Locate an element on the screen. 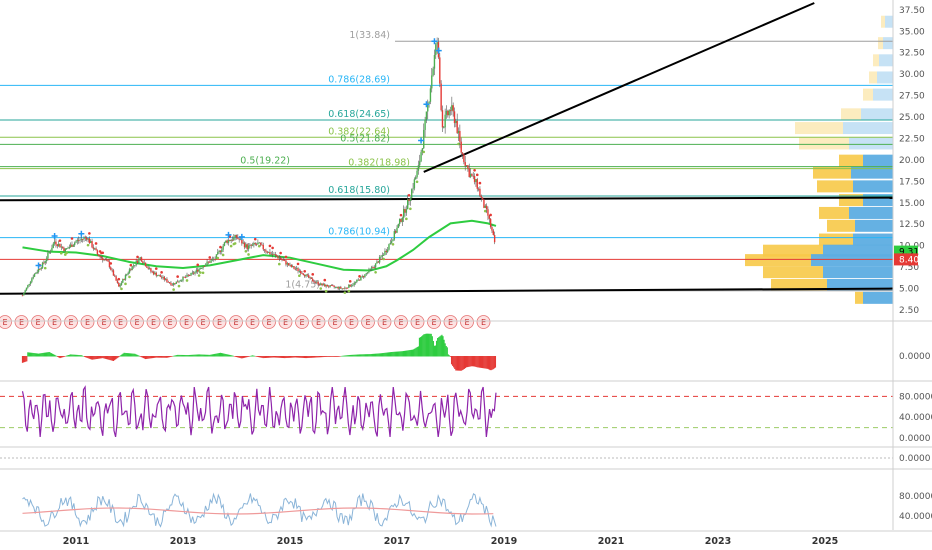 This screenshot has width=932, height=550. fib-level-label: 1(33.84) is located at coordinates (369, 35).